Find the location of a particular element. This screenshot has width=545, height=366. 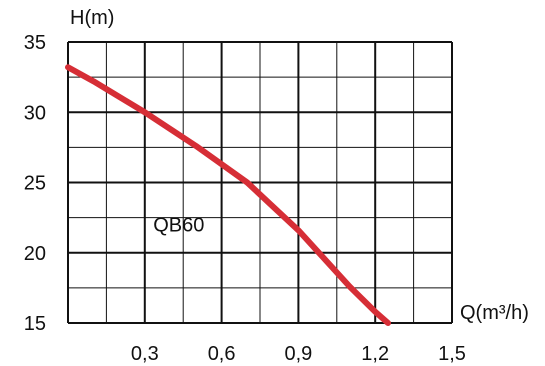

y-axis-title: H(m) is located at coordinates (92, 18).